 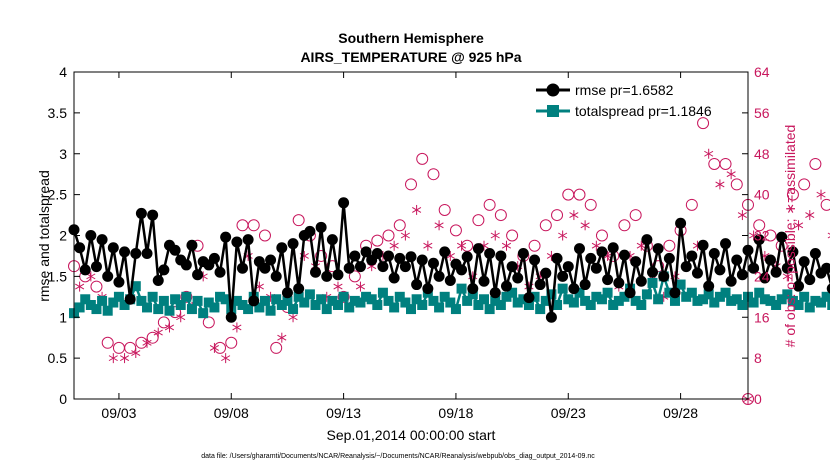 I want to click on x-tick-label: 09/03, so click(x=118, y=413).